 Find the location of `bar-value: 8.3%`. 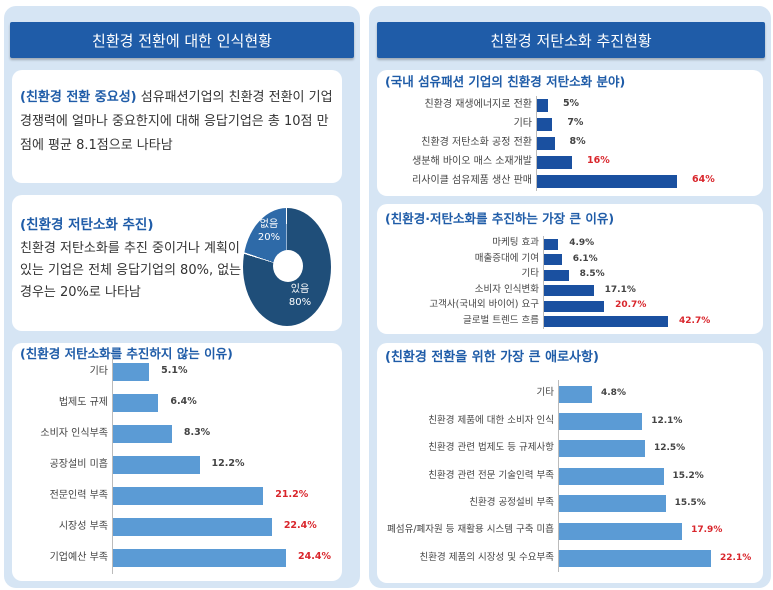

bar-value: 8.3% is located at coordinates (197, 432).